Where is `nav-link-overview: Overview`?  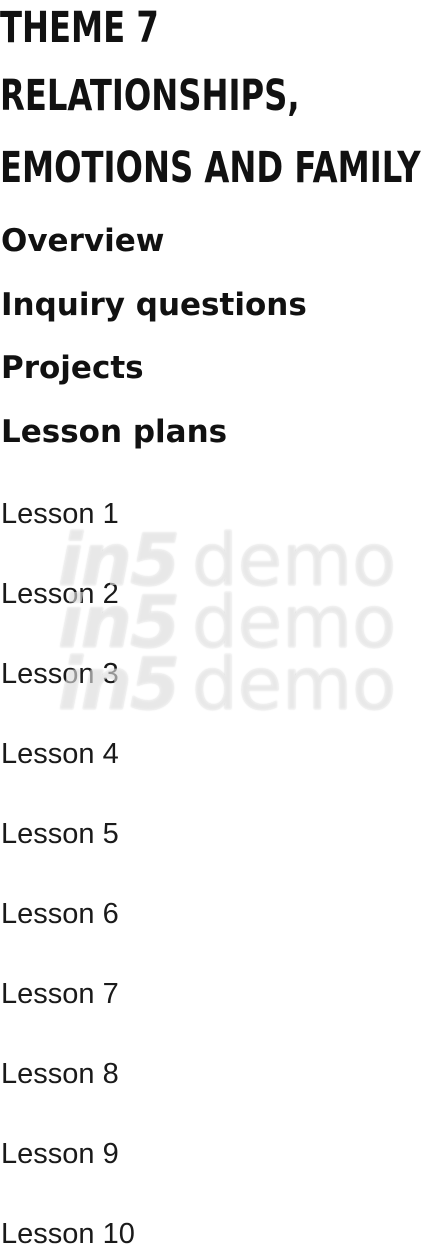 nav-link-overview: Overview is located at coordinates (83, 241).